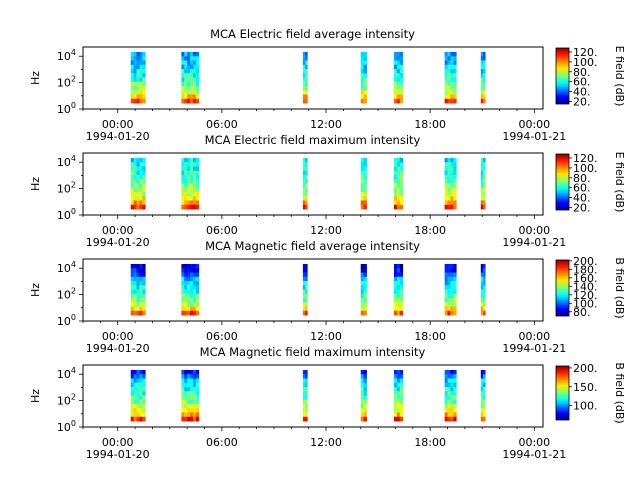 The image size is (640, 480). What do you see at coordinates (590, 183) in the screenshot?
I see `colorbar: 20.40.60.80.100.120. E field (dB)` at bounding box center [590, 183].